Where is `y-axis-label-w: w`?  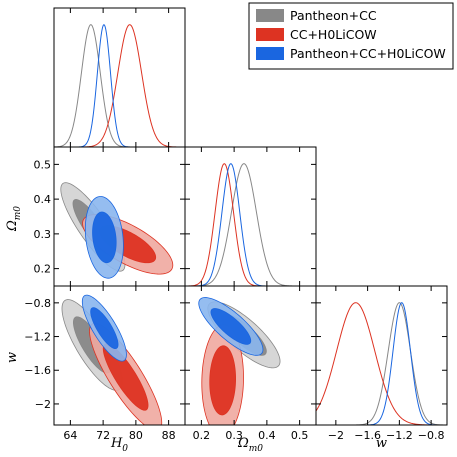
y-axis-label-w: w is located at coordinates (12, 357).